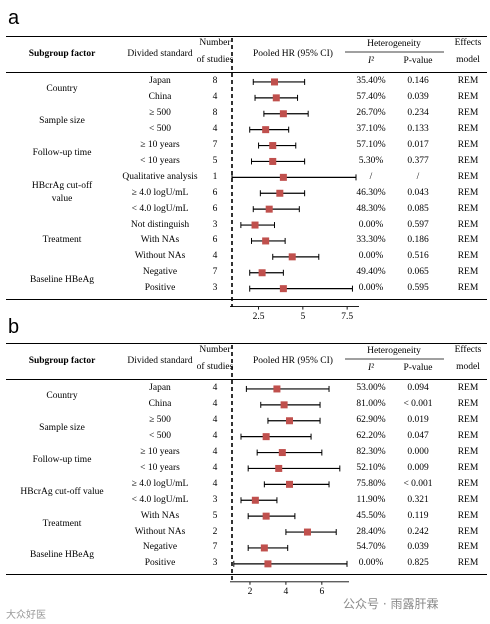 This screenshot has height=624, width=490. Describe the element at coordinates (418, 467) in the screenshot. I see `row-p-value: 0.009` at that location.